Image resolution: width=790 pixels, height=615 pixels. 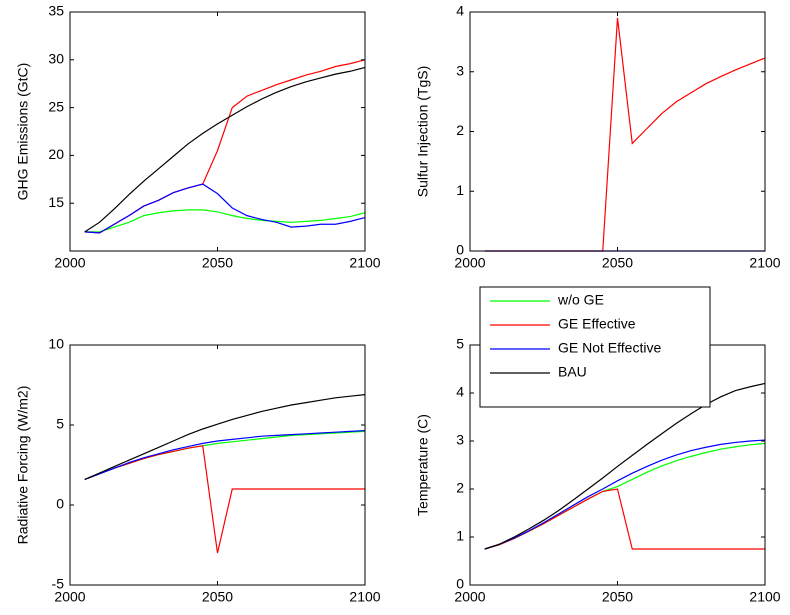 What do you see at coordinates (580, 300) in the screenshot?
I see `legend-label: w/o GE` at bounding box center [580, 300].